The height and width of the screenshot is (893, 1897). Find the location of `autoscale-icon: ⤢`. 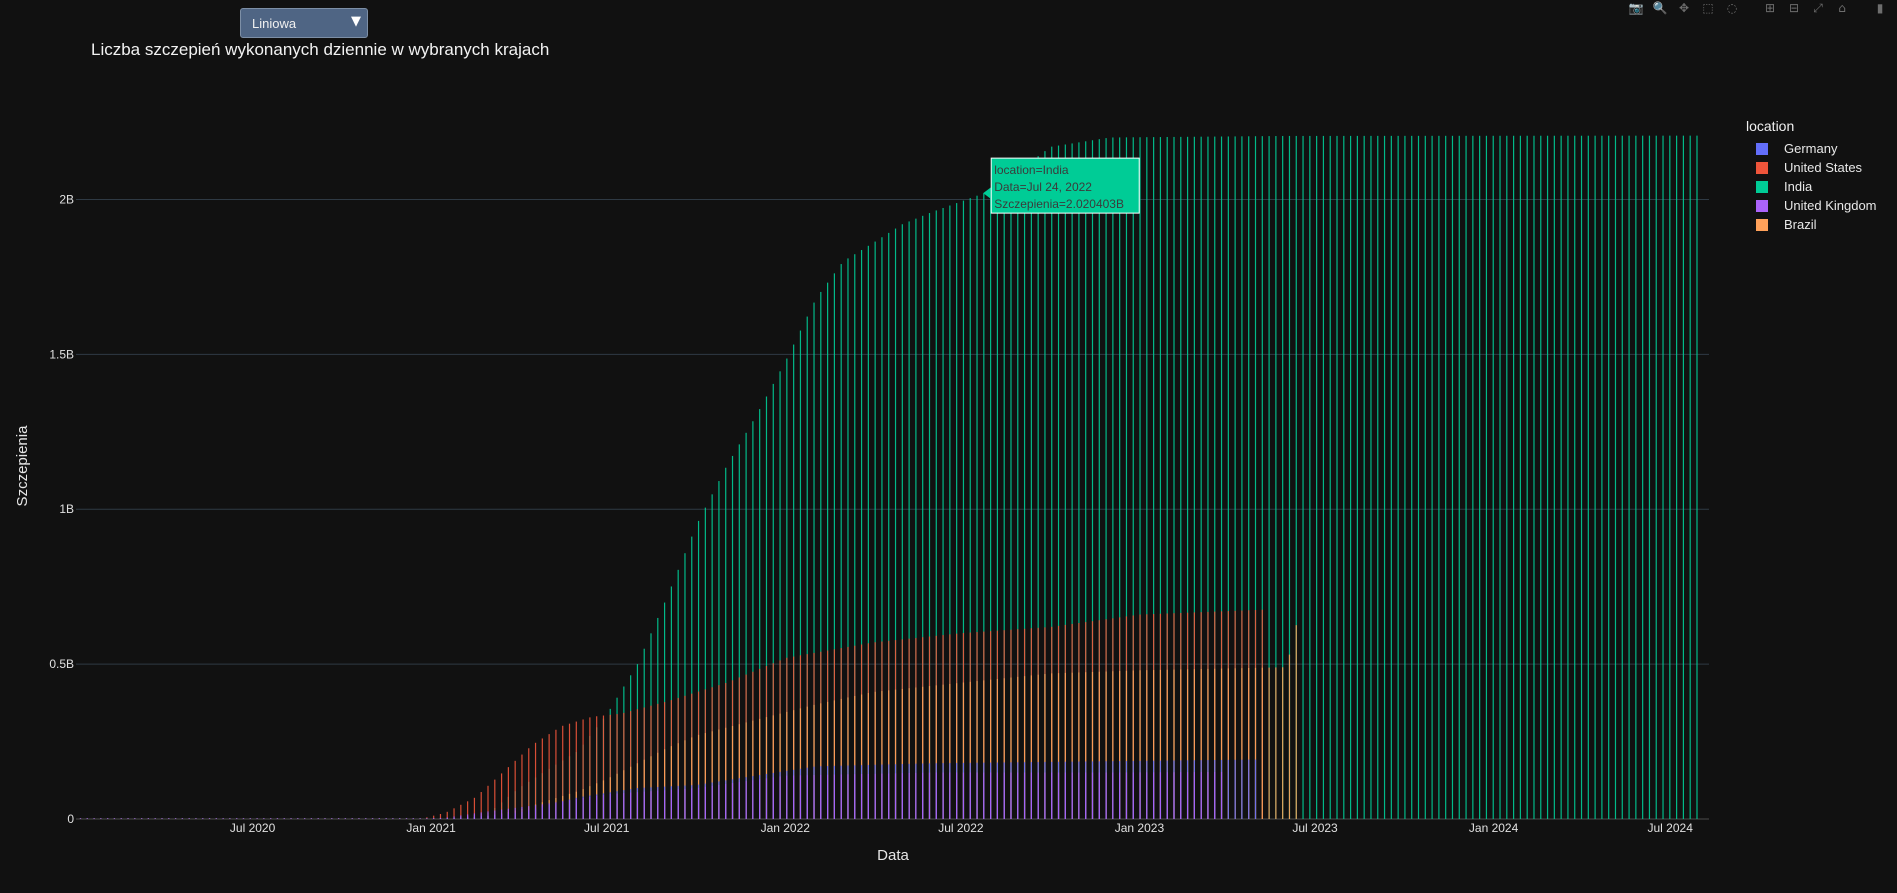

autoscale-icon: ⤢ is located at coordinates (1818, 7).